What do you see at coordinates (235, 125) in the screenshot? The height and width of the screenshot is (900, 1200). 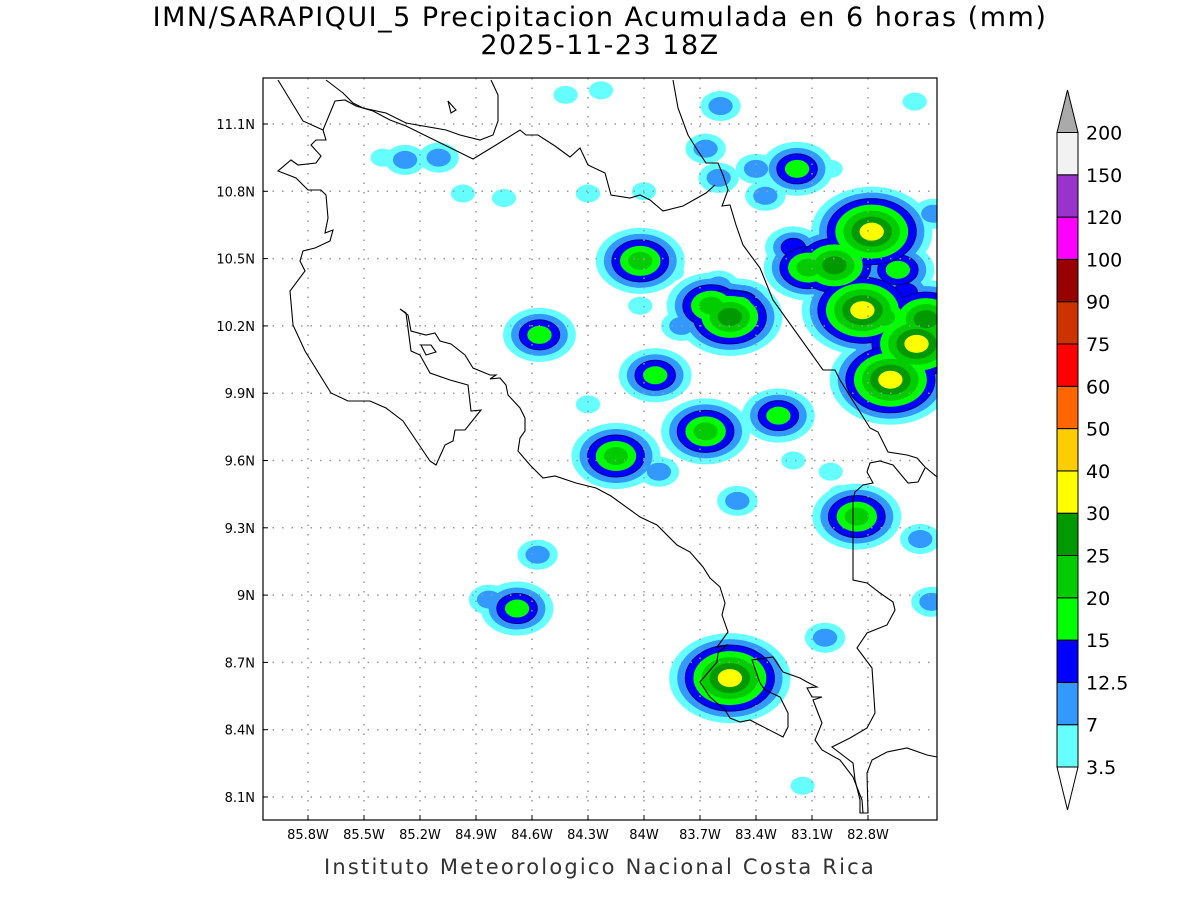 I see `y-tick-label: 11.1N` at bounding box center [235, 125].